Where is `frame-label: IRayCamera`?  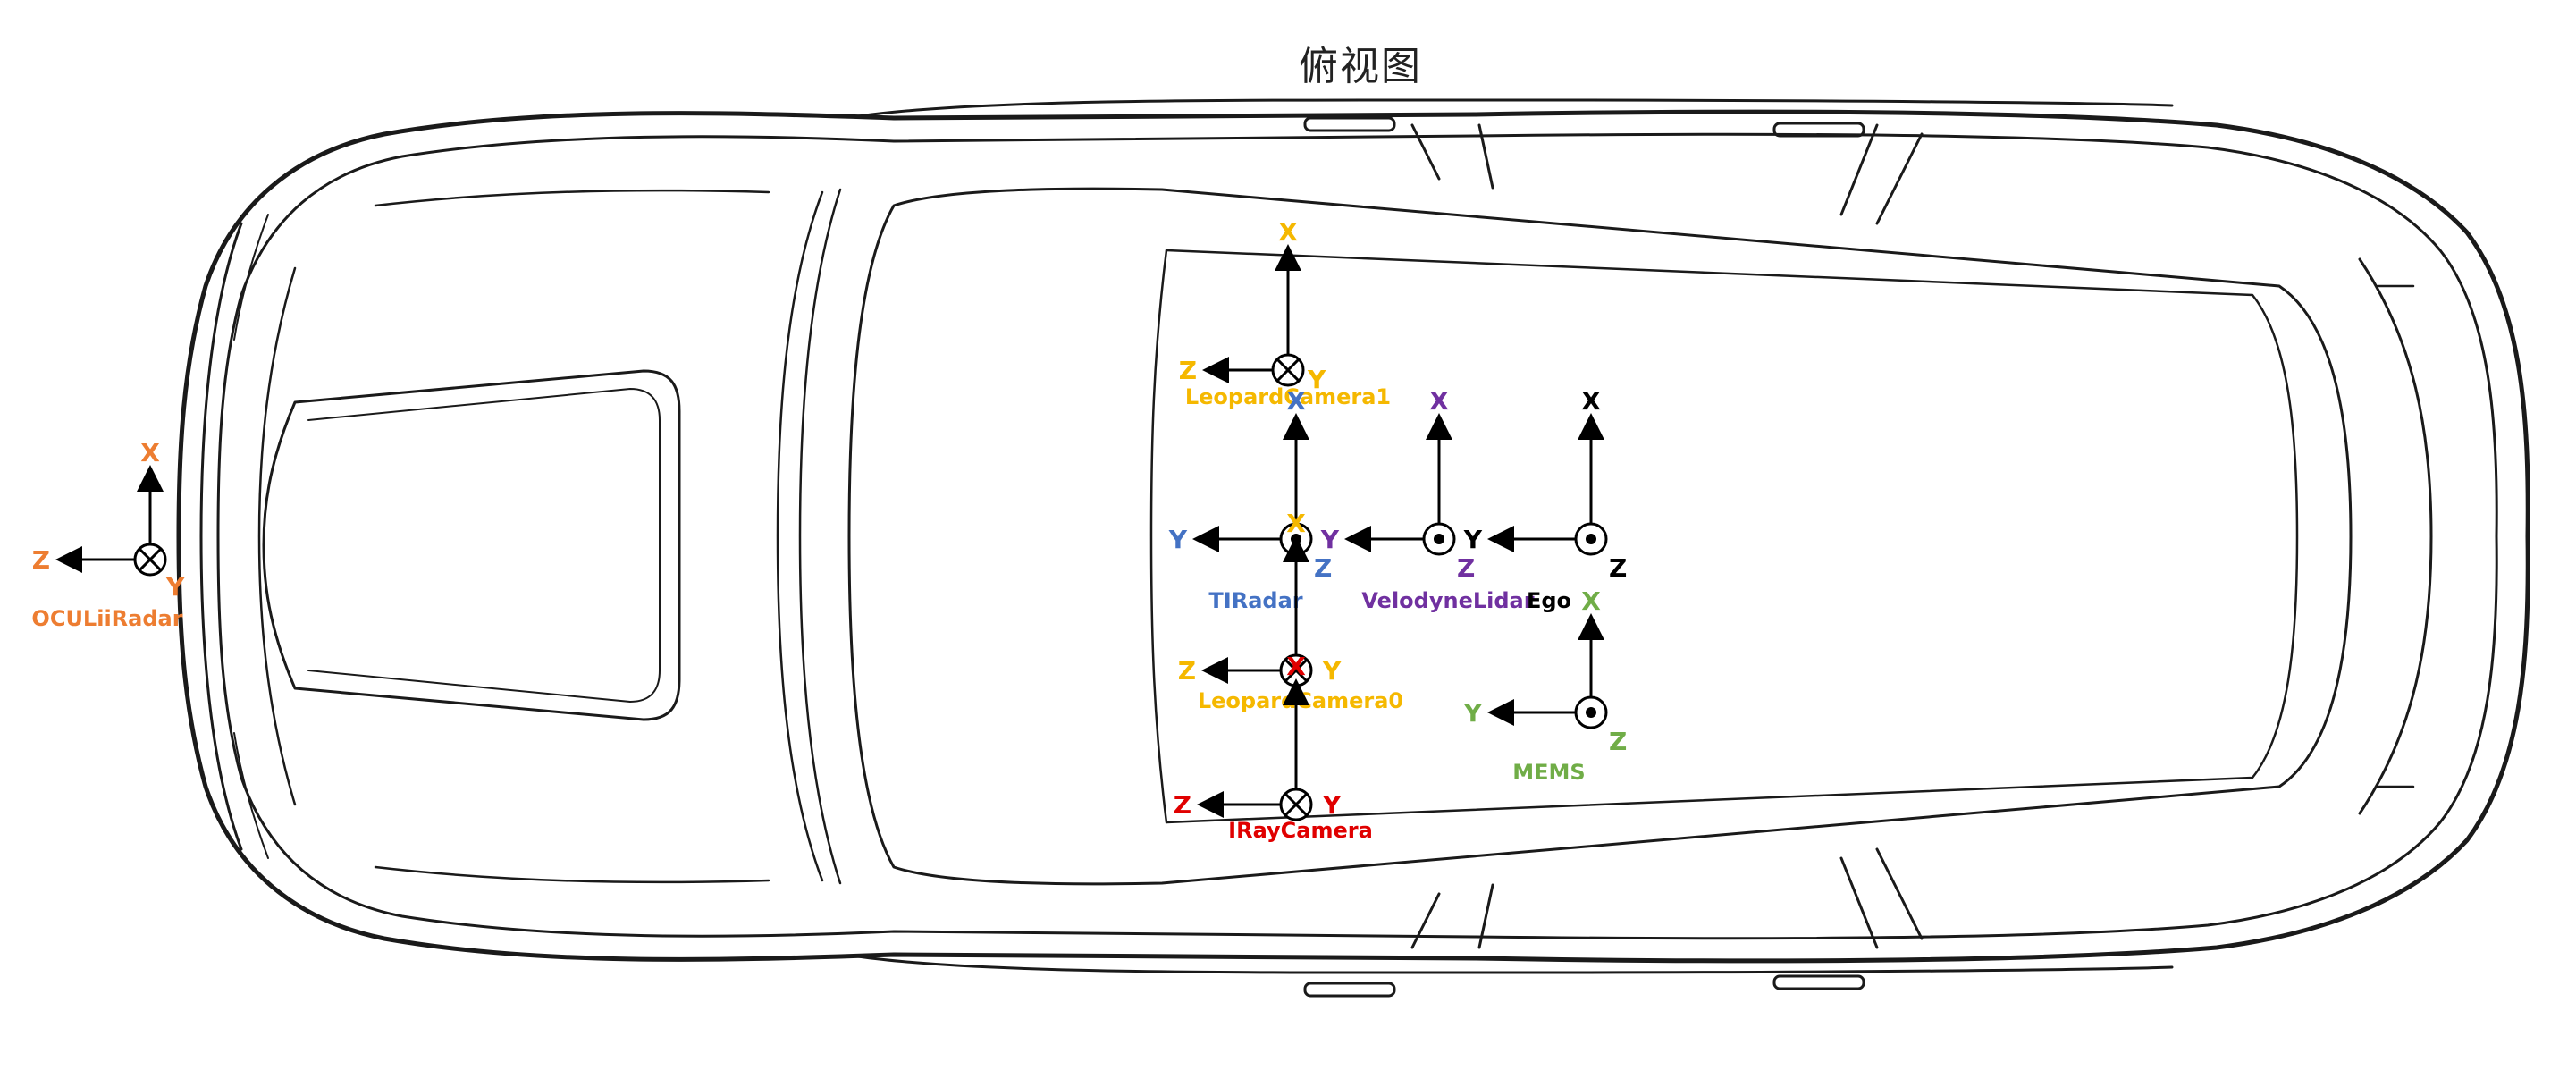
frame-label: IRayCamera is located at coordinates (1301, 830).